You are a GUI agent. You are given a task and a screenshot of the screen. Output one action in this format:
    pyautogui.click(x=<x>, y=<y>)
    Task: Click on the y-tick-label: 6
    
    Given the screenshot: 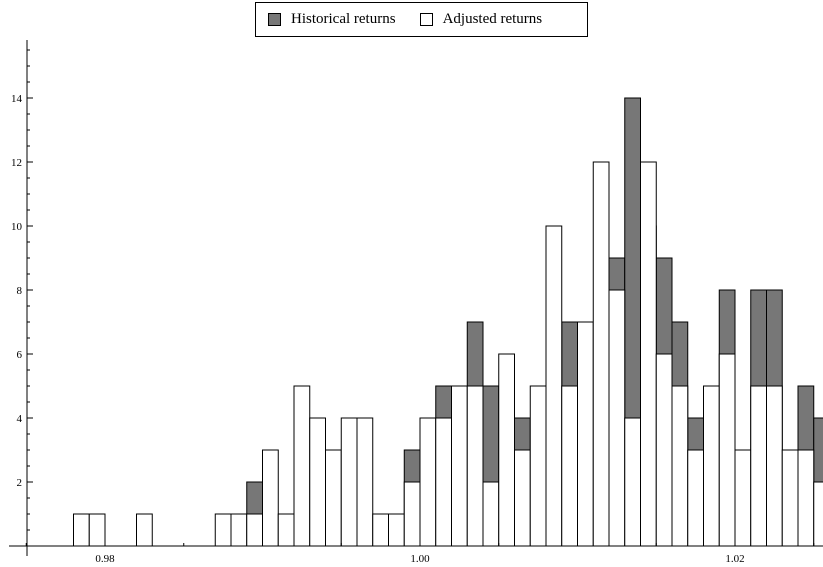 What is the action you would take?
    pyautogui.click(x=20, y=355)
    